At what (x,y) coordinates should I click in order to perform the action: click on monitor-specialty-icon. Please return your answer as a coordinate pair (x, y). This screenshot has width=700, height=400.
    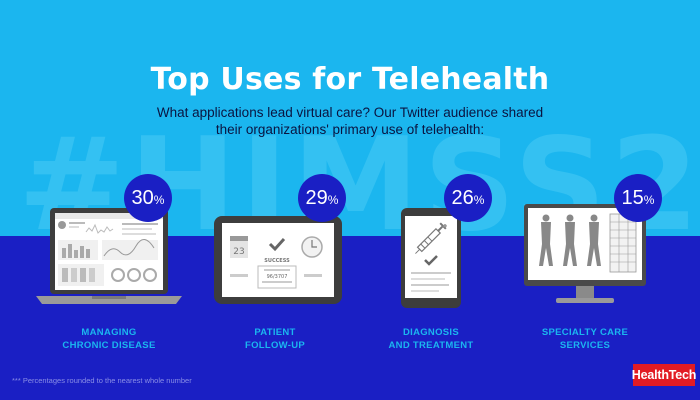
    Looking at the image, I should click on (585, 253).